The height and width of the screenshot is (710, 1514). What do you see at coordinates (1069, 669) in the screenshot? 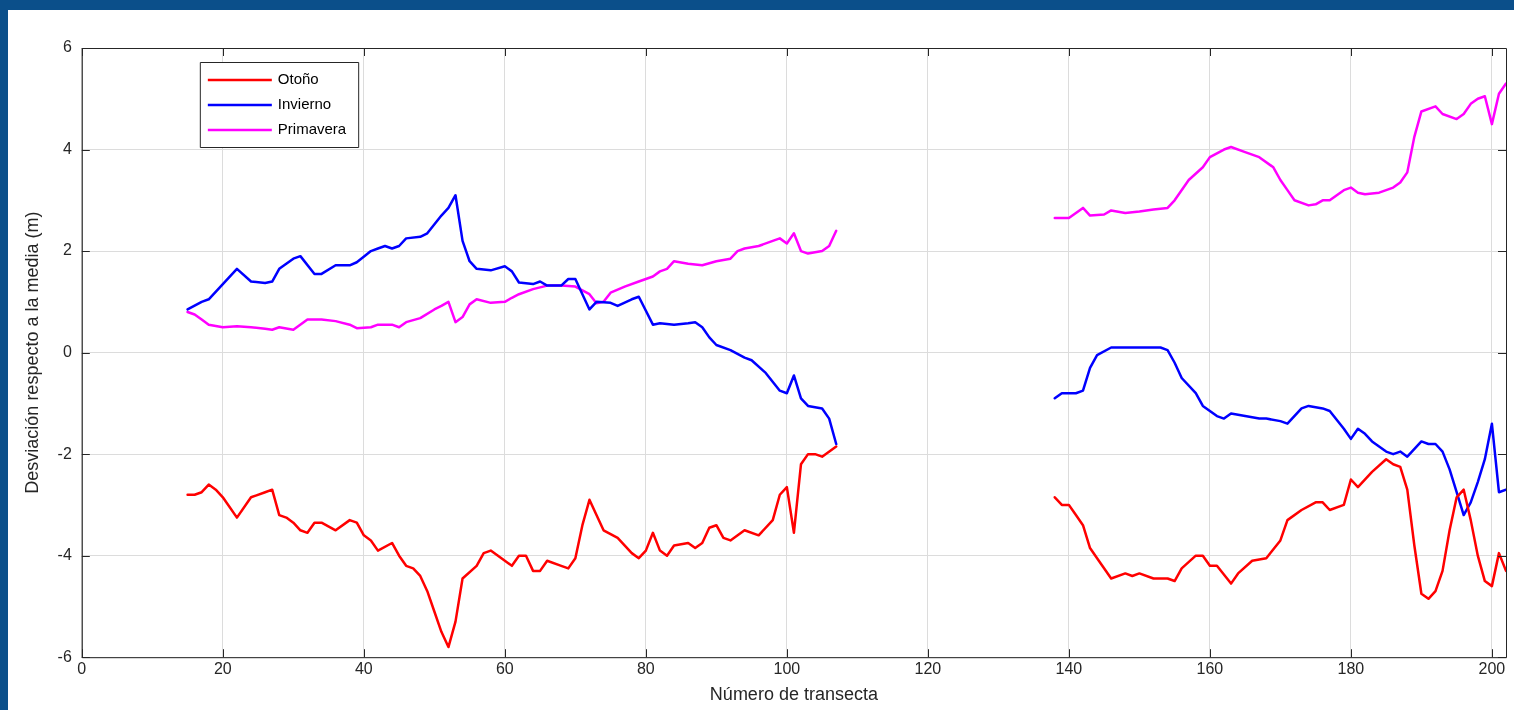
I see `x-tick-label: 140` at bounding box center [1069, 669].